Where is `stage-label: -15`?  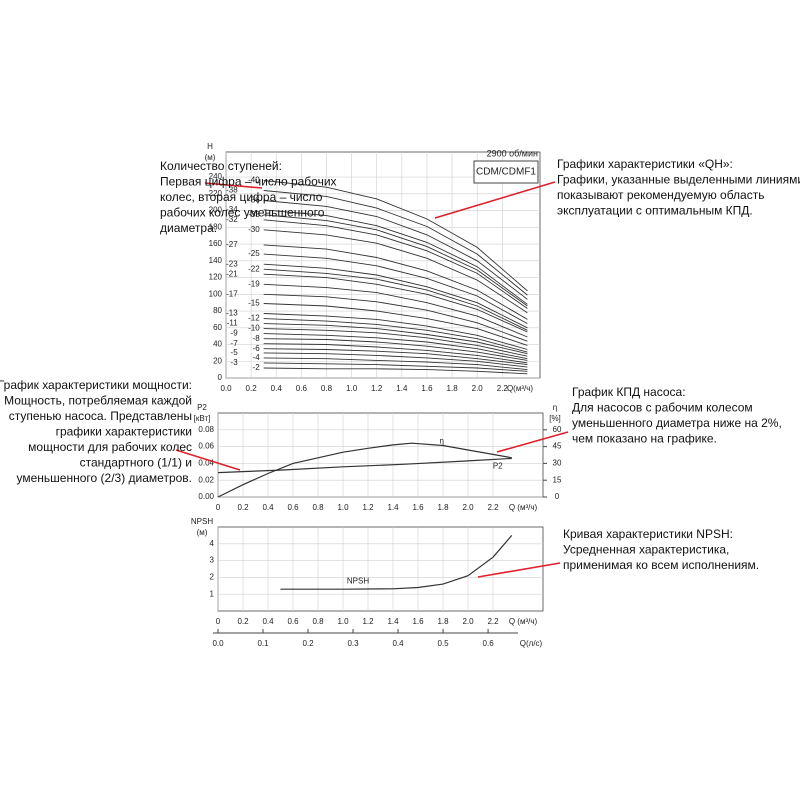 stage-label: -15 is located at coordinates (254, 303).